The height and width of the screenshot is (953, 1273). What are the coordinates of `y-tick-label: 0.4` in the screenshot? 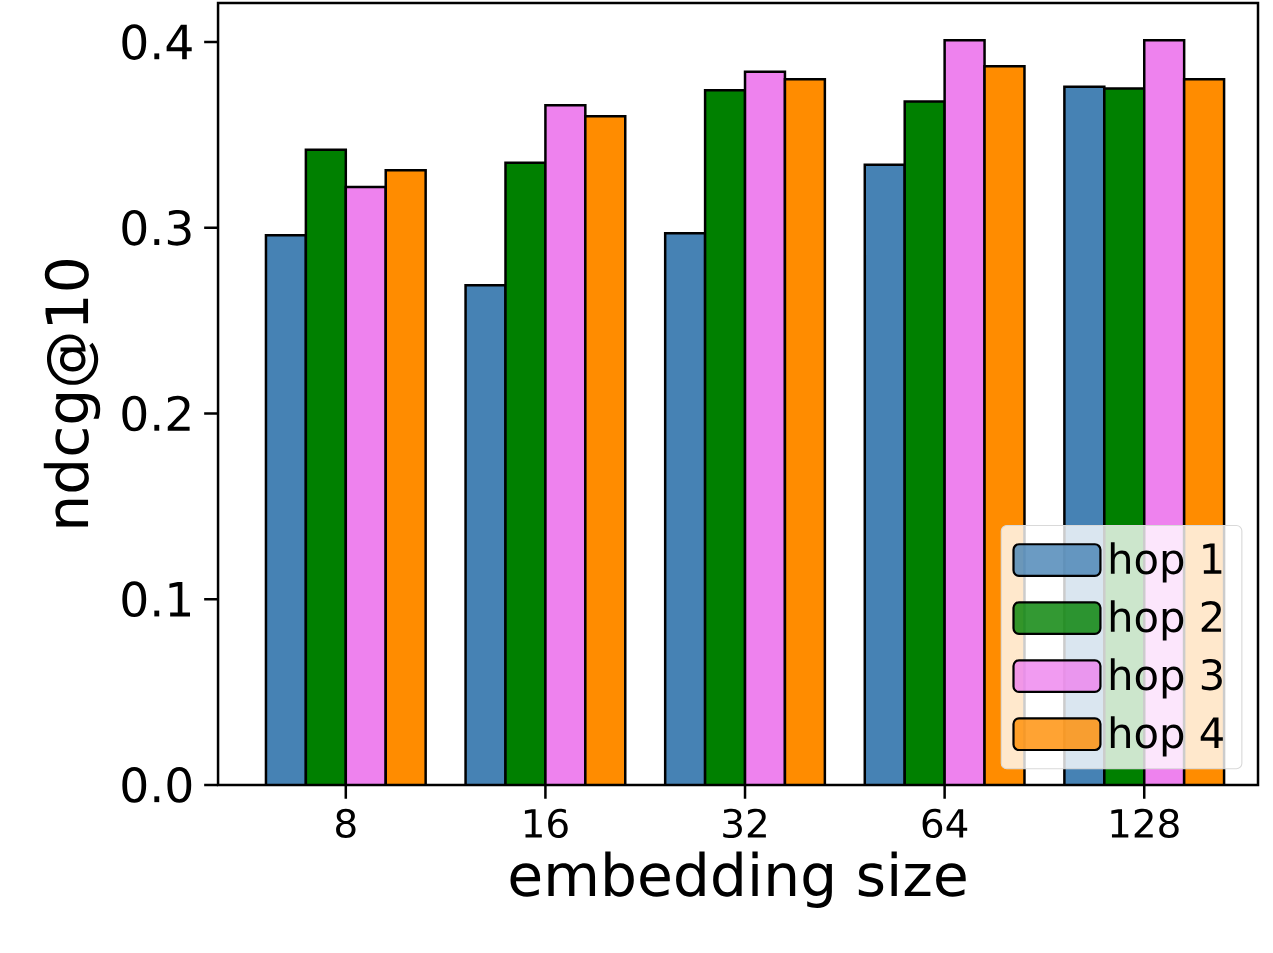 It's located at (157, 42).